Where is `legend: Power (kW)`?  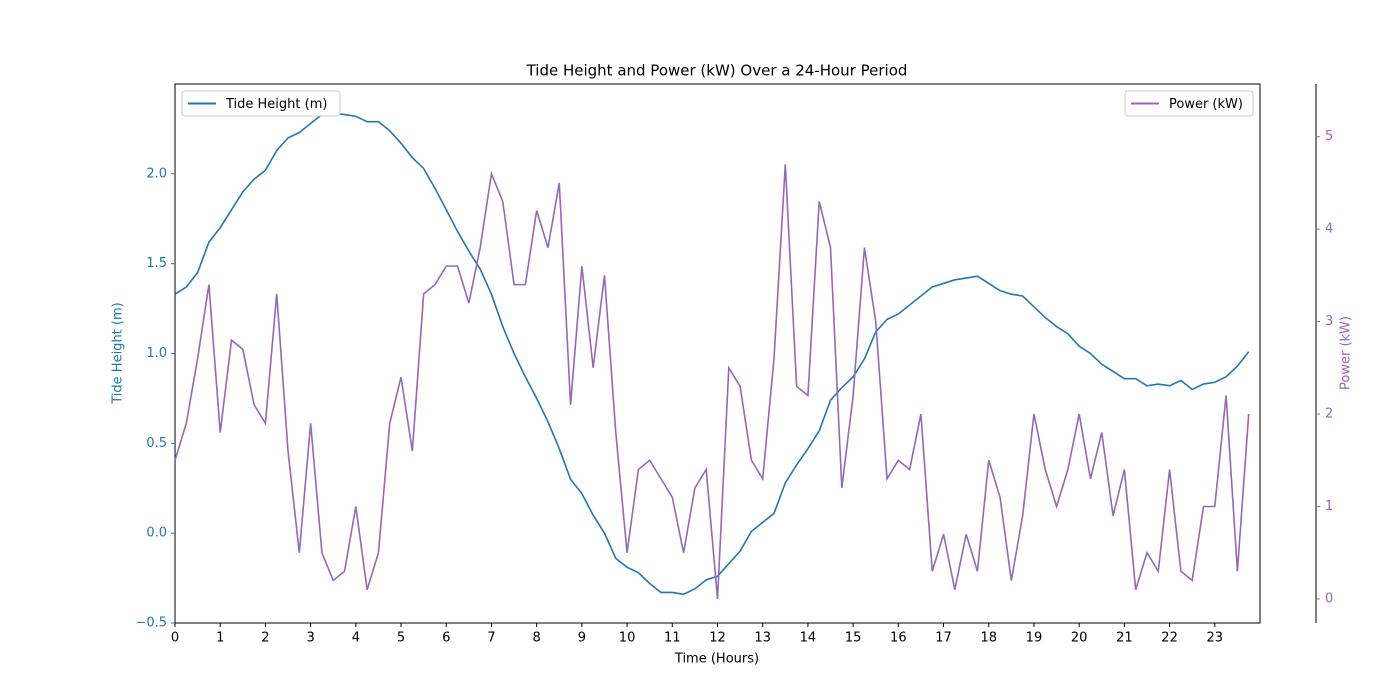 legend: Power (kW) is located at coordinates (1189, 103).